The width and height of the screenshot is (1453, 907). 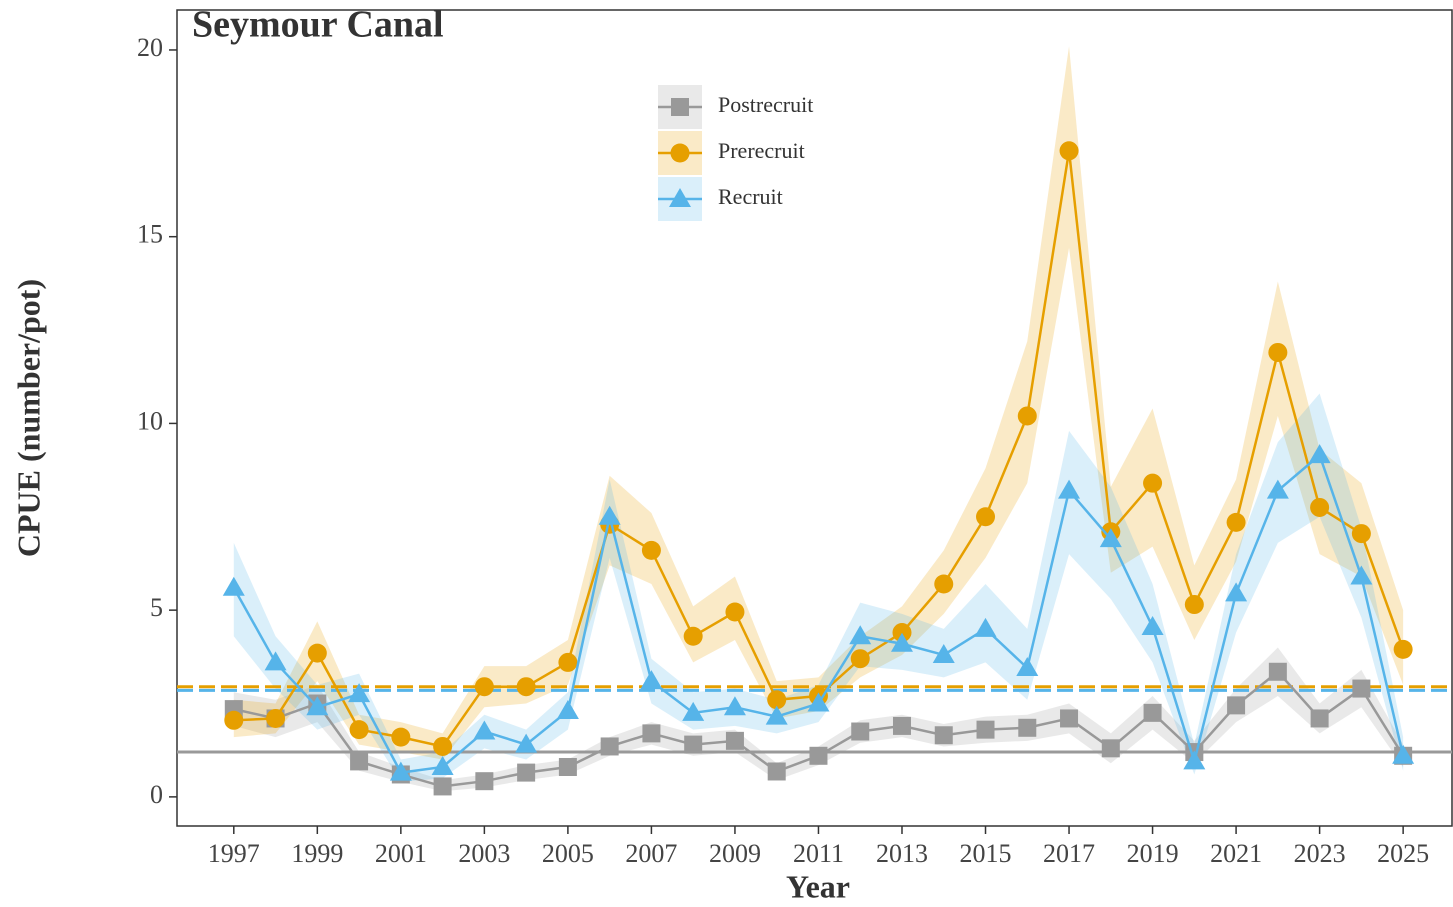 What do you see at coordinates (150, 47) in the screenshot?
I see `y-tick-label: 20` at bounding box center [150, 47].